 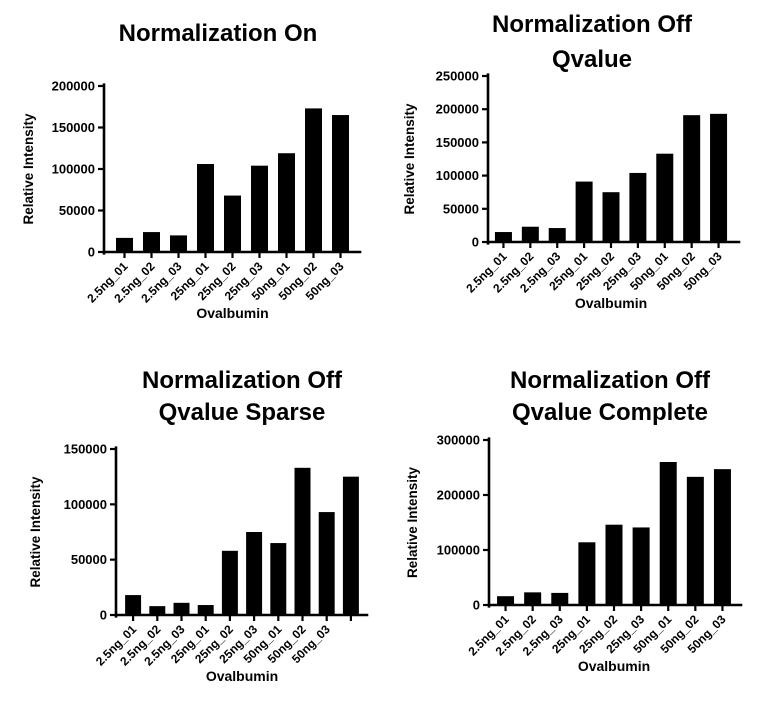 I want to click on chart-title: Qvalue Sparse, so click(x=242, y=412).